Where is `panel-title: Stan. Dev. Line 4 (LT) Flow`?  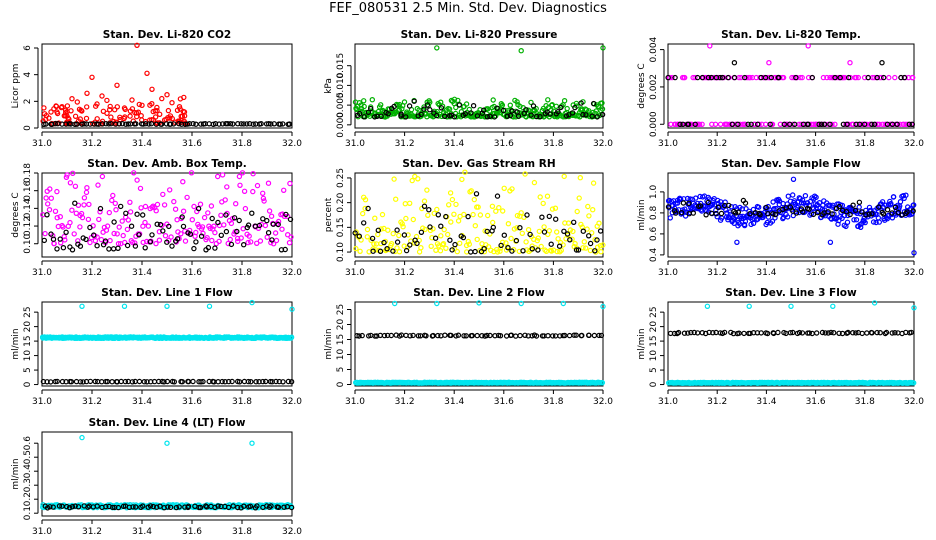 panel-title: Stan. Dev. Line 4 (LT) Flow is located at coordinates (167, 423).